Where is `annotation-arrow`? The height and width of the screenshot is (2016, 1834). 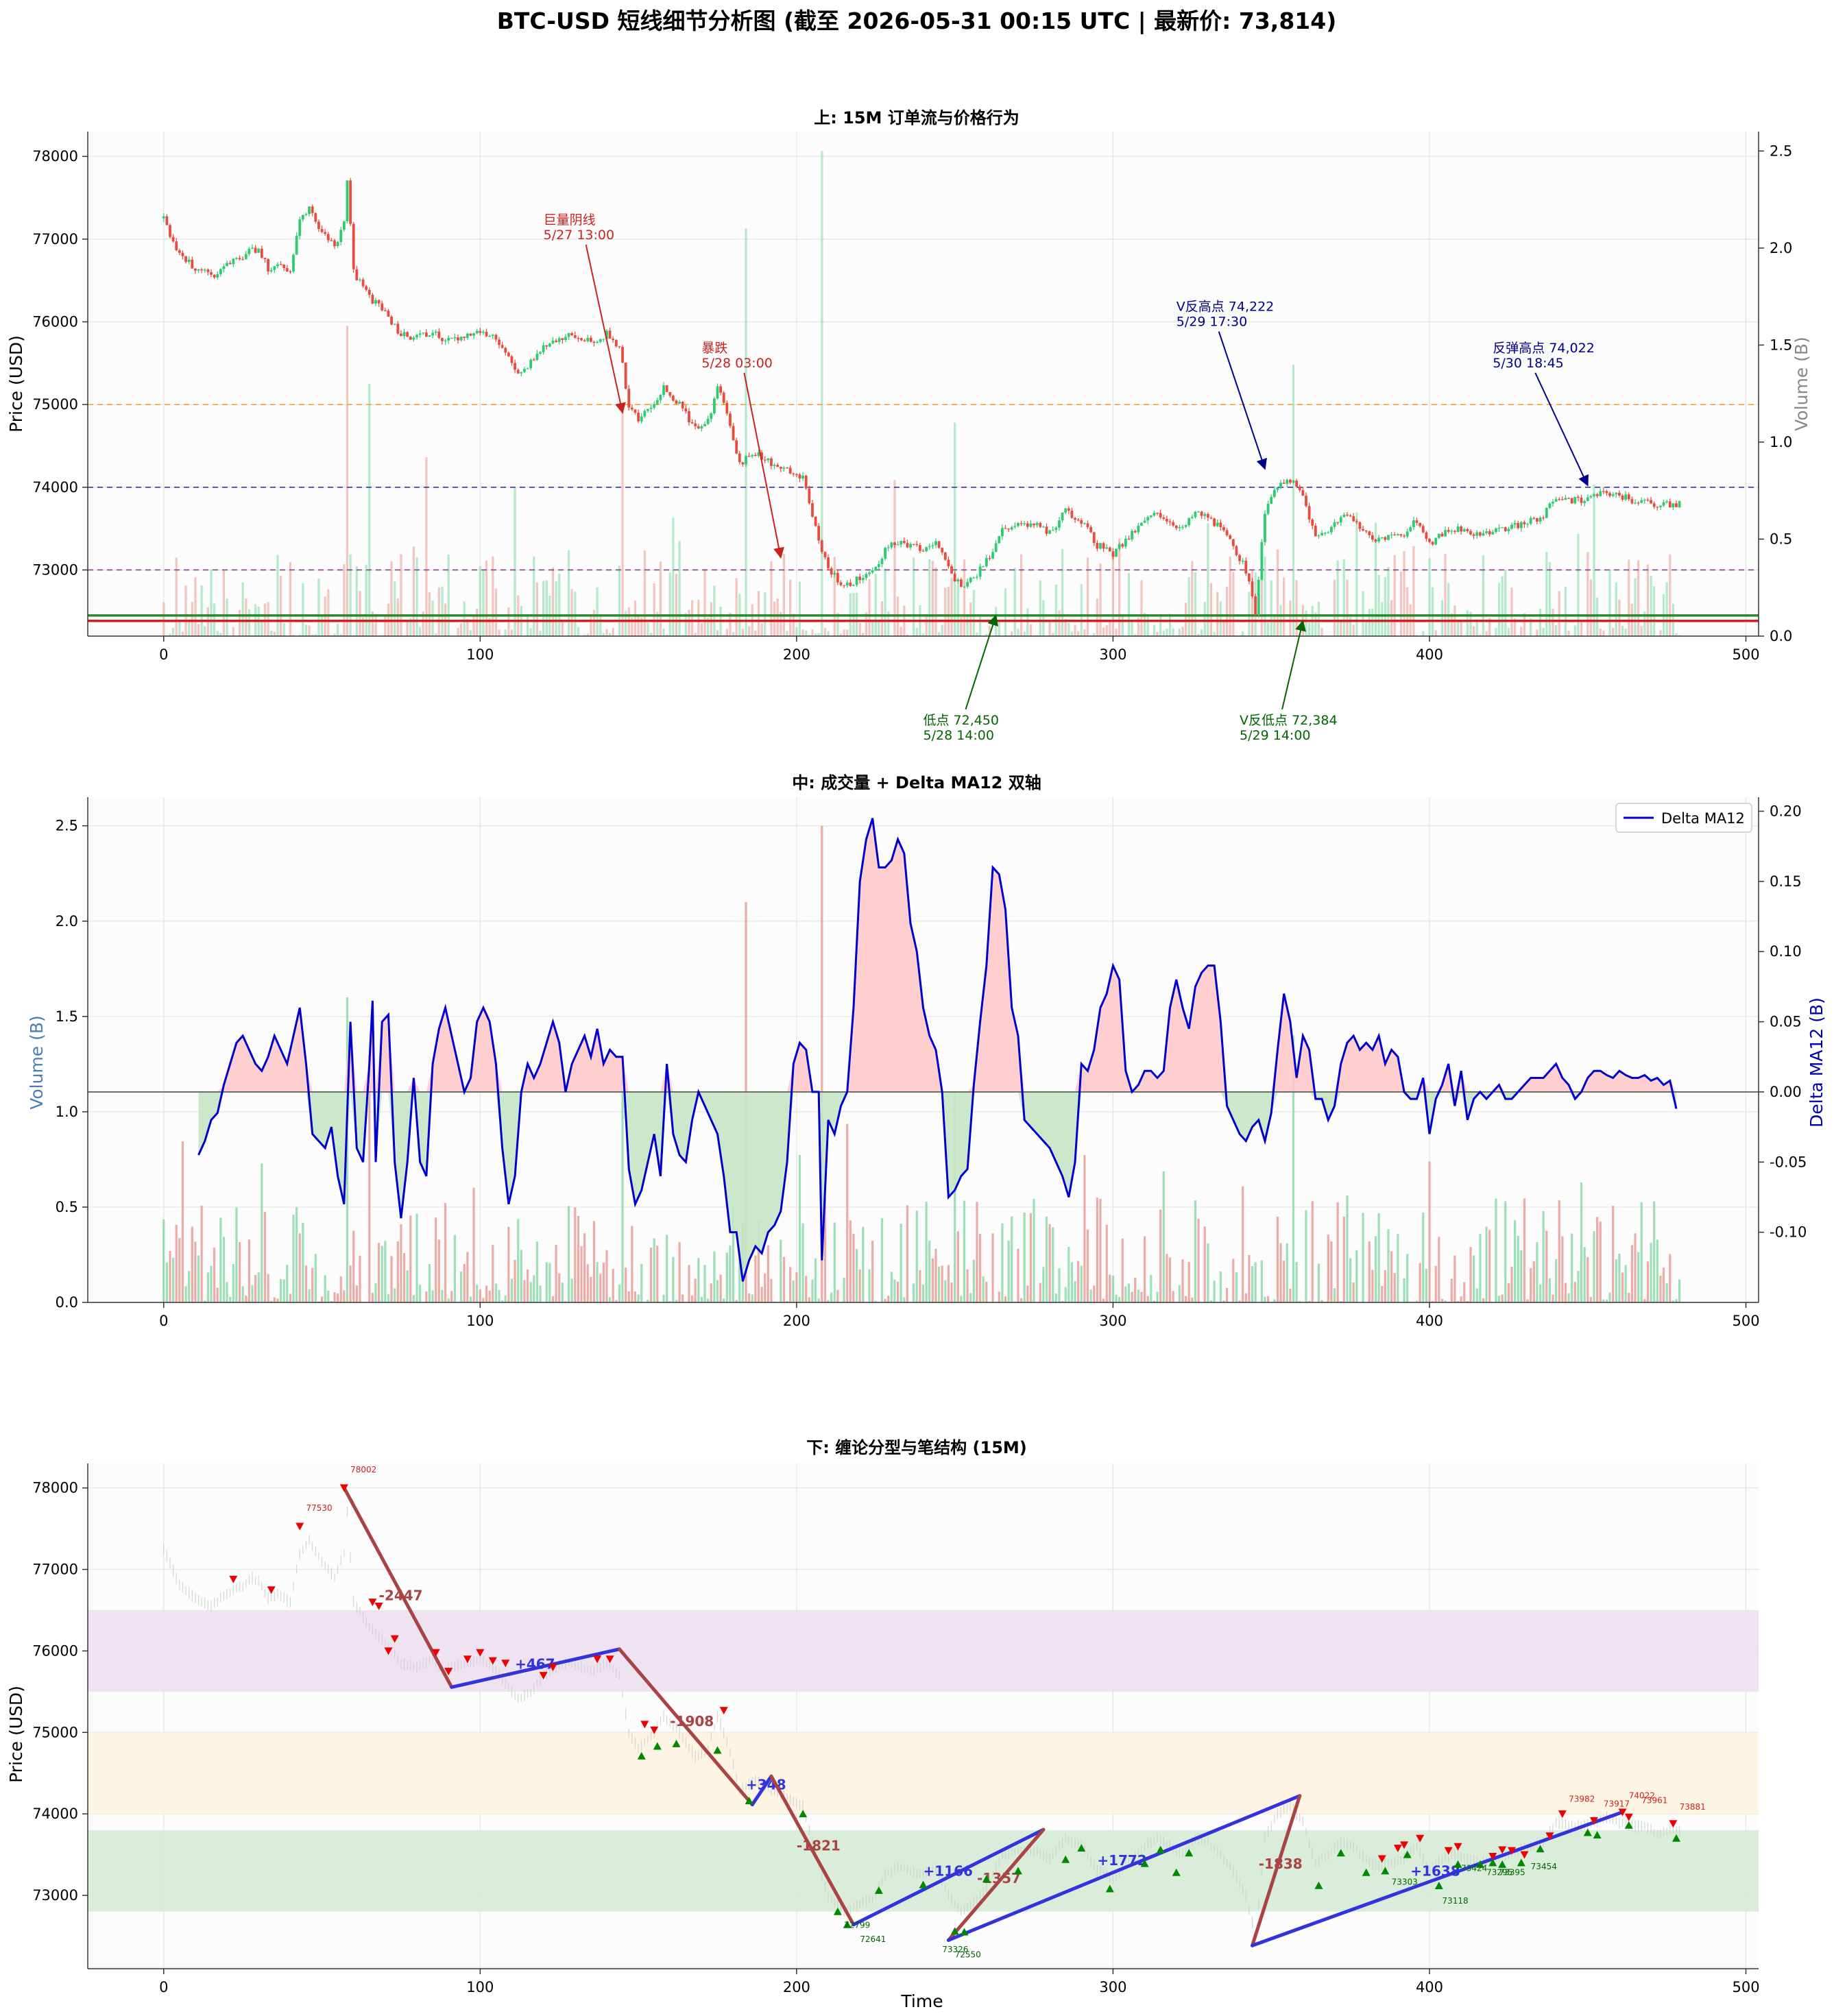
annotation-arrow is located at coordinates (982, 662).